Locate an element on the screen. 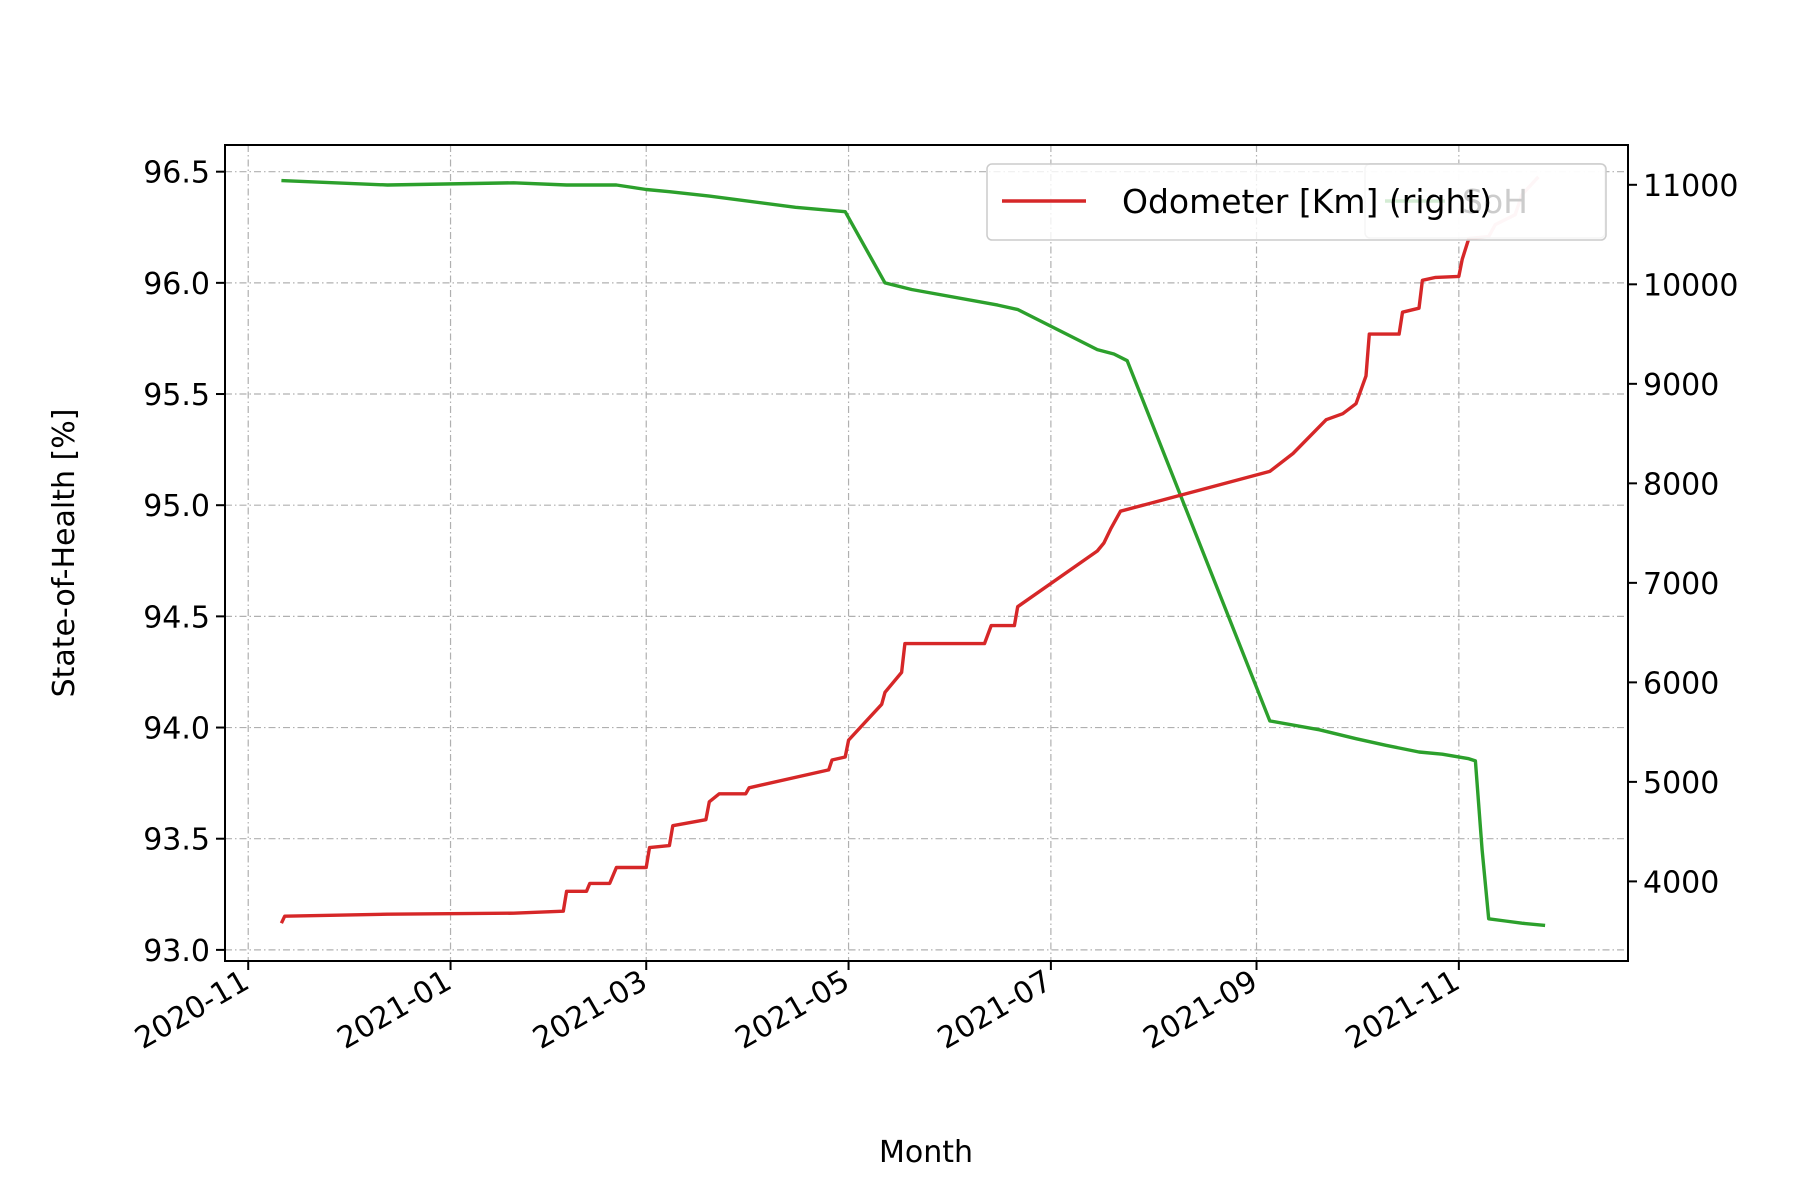 This screenshot has height=1200, width=1800. legend-odometer: Odometer [Km] (right) is located at coordinates (1296, 202).